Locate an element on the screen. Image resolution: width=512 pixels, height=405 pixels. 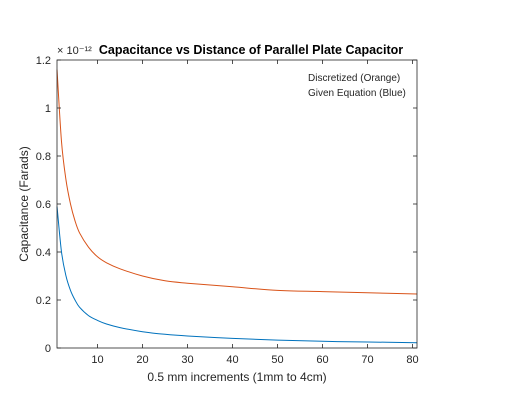
x-tick-label: 80 is located at coordinates (412, 360).